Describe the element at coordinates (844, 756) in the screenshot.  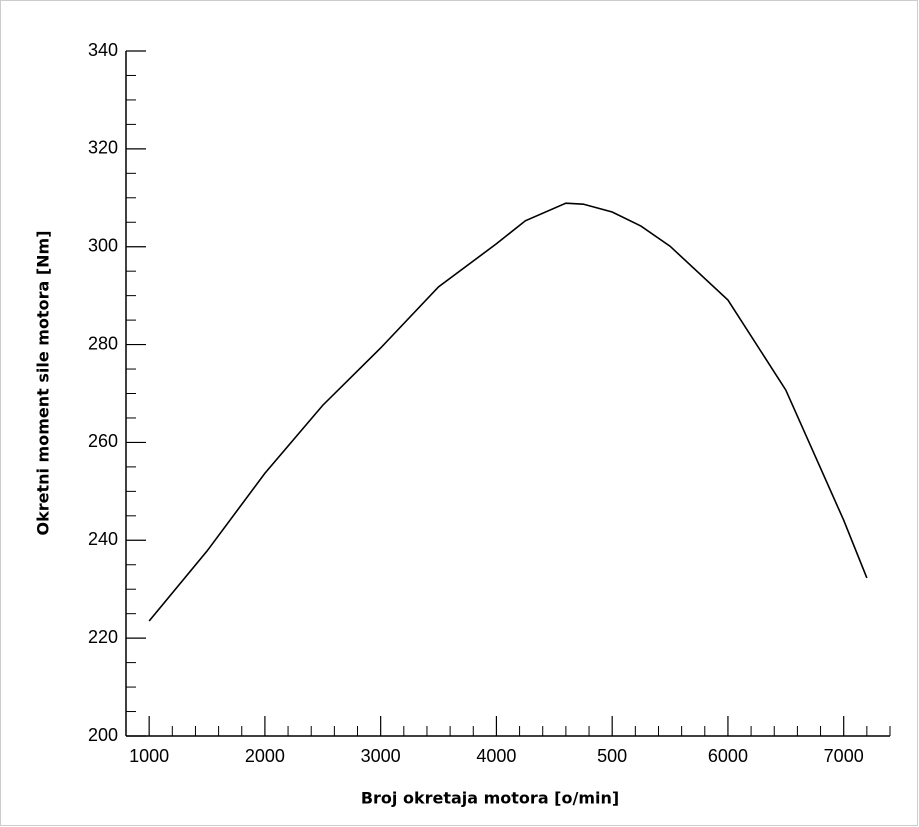
I see `x-tick-label: 7000` at that location.